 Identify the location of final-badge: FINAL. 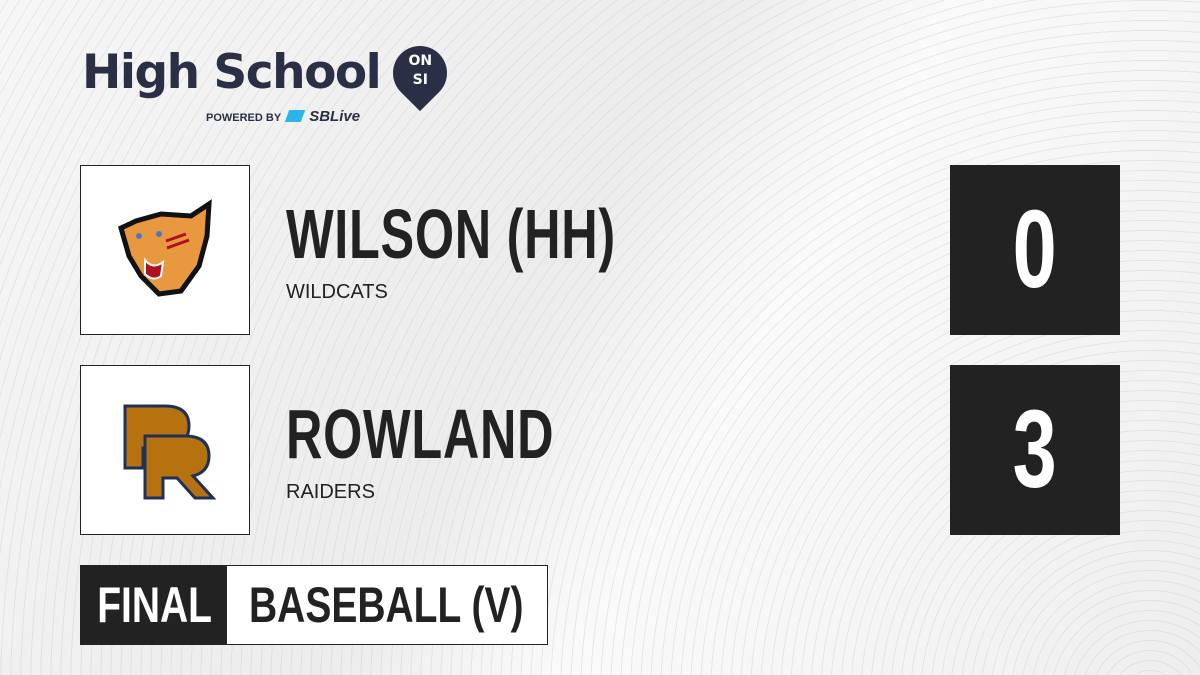
(154, 605).